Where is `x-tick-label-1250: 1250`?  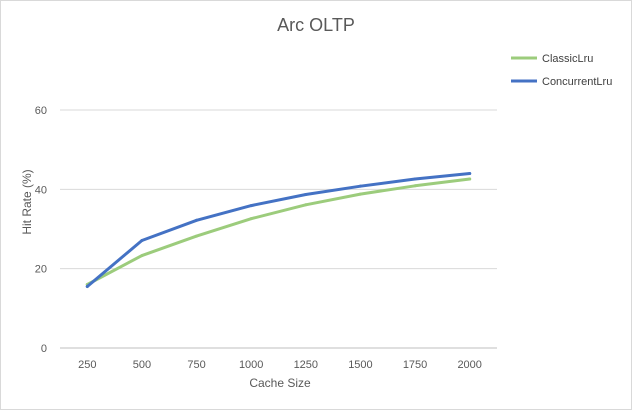
x-tick-label-1250: 1250 is located at coordinates (306, 365).